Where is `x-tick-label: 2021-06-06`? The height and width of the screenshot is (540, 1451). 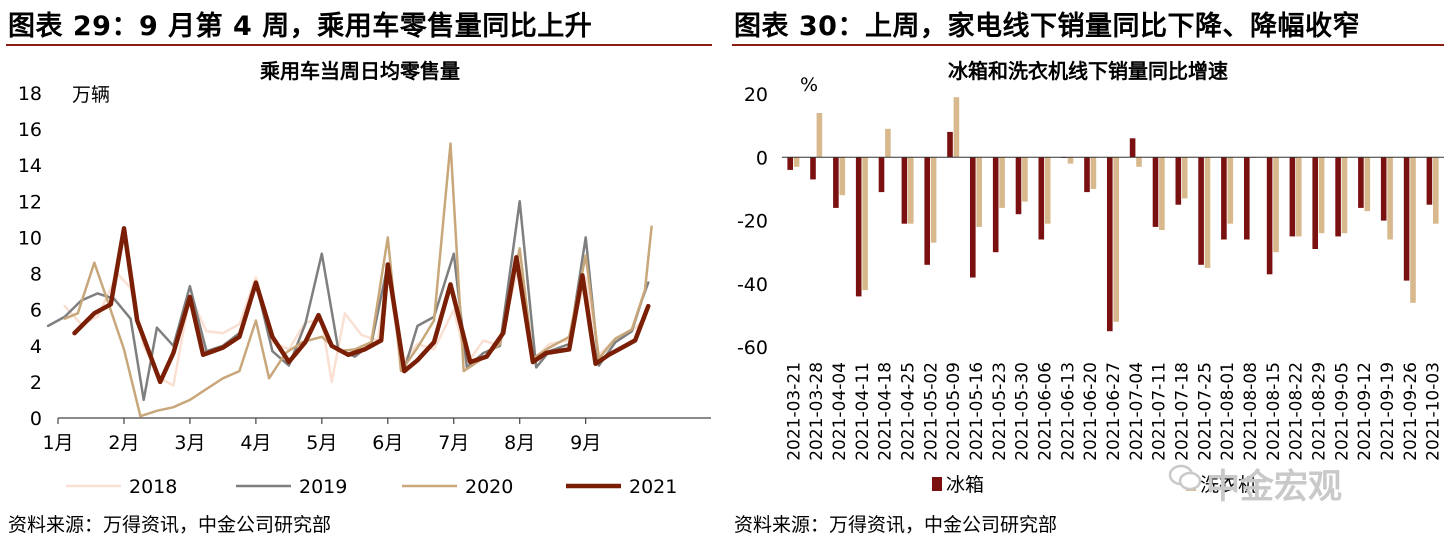
x-tick-label: 2021-06-06 is located at coordinates (1046, 411).